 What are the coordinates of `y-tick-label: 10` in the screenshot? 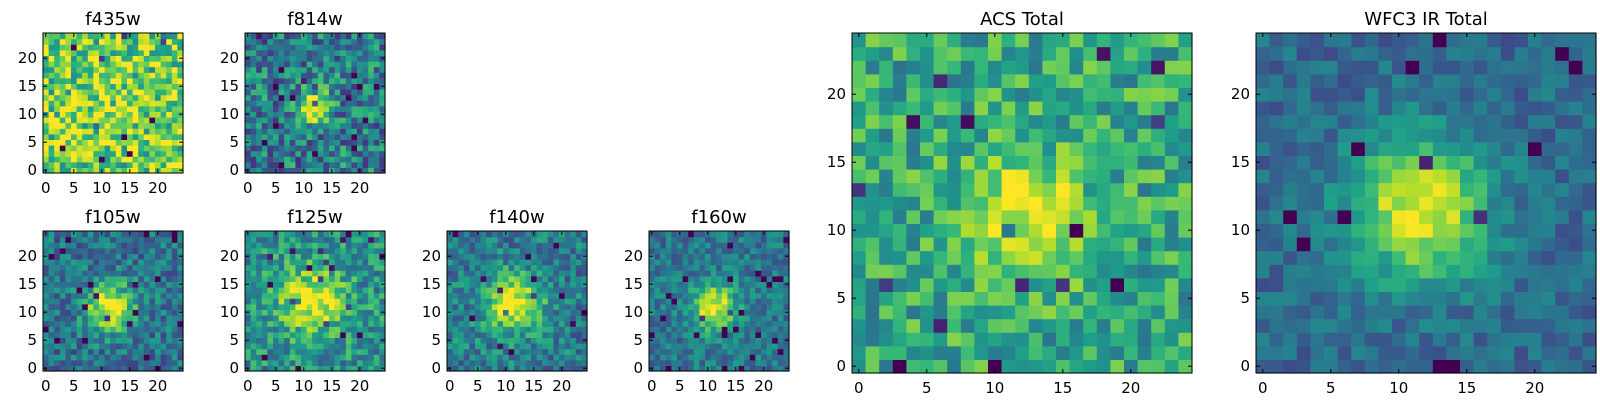 It's located at (229, 312).